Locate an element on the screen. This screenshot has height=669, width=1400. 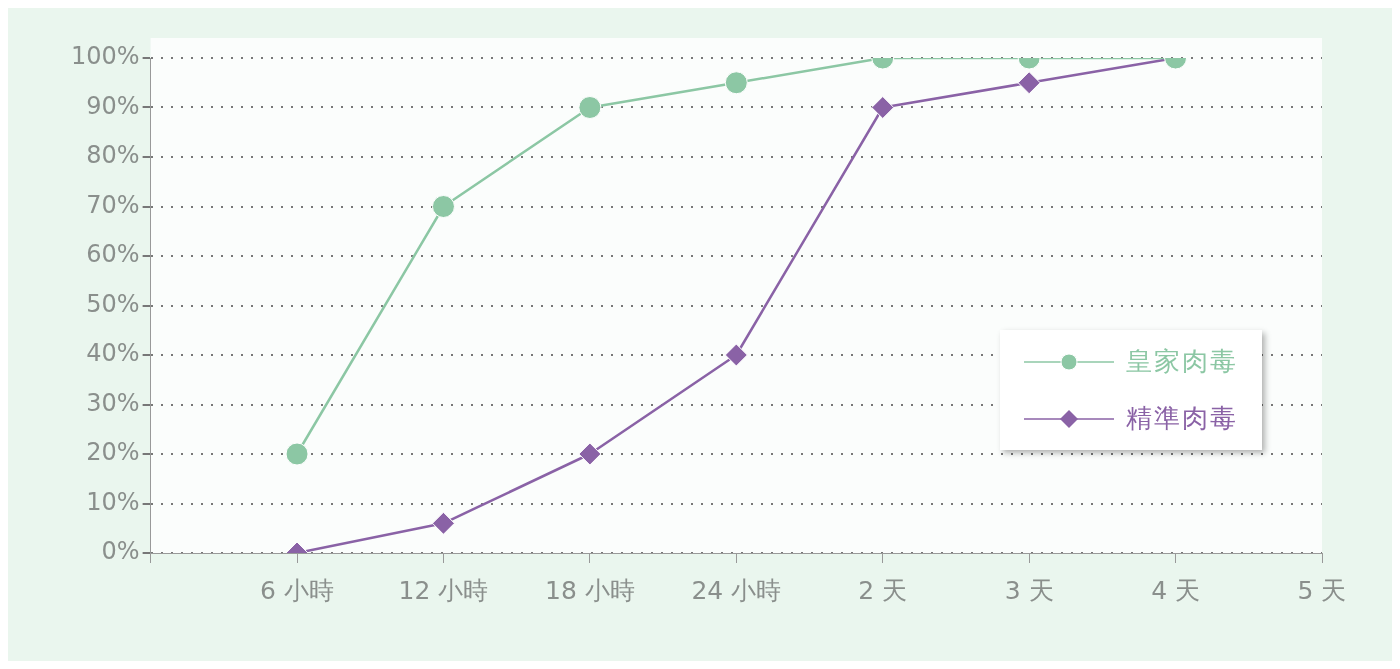
legend-label: 皇家肉毒 is located at coordinates (1182, 362).